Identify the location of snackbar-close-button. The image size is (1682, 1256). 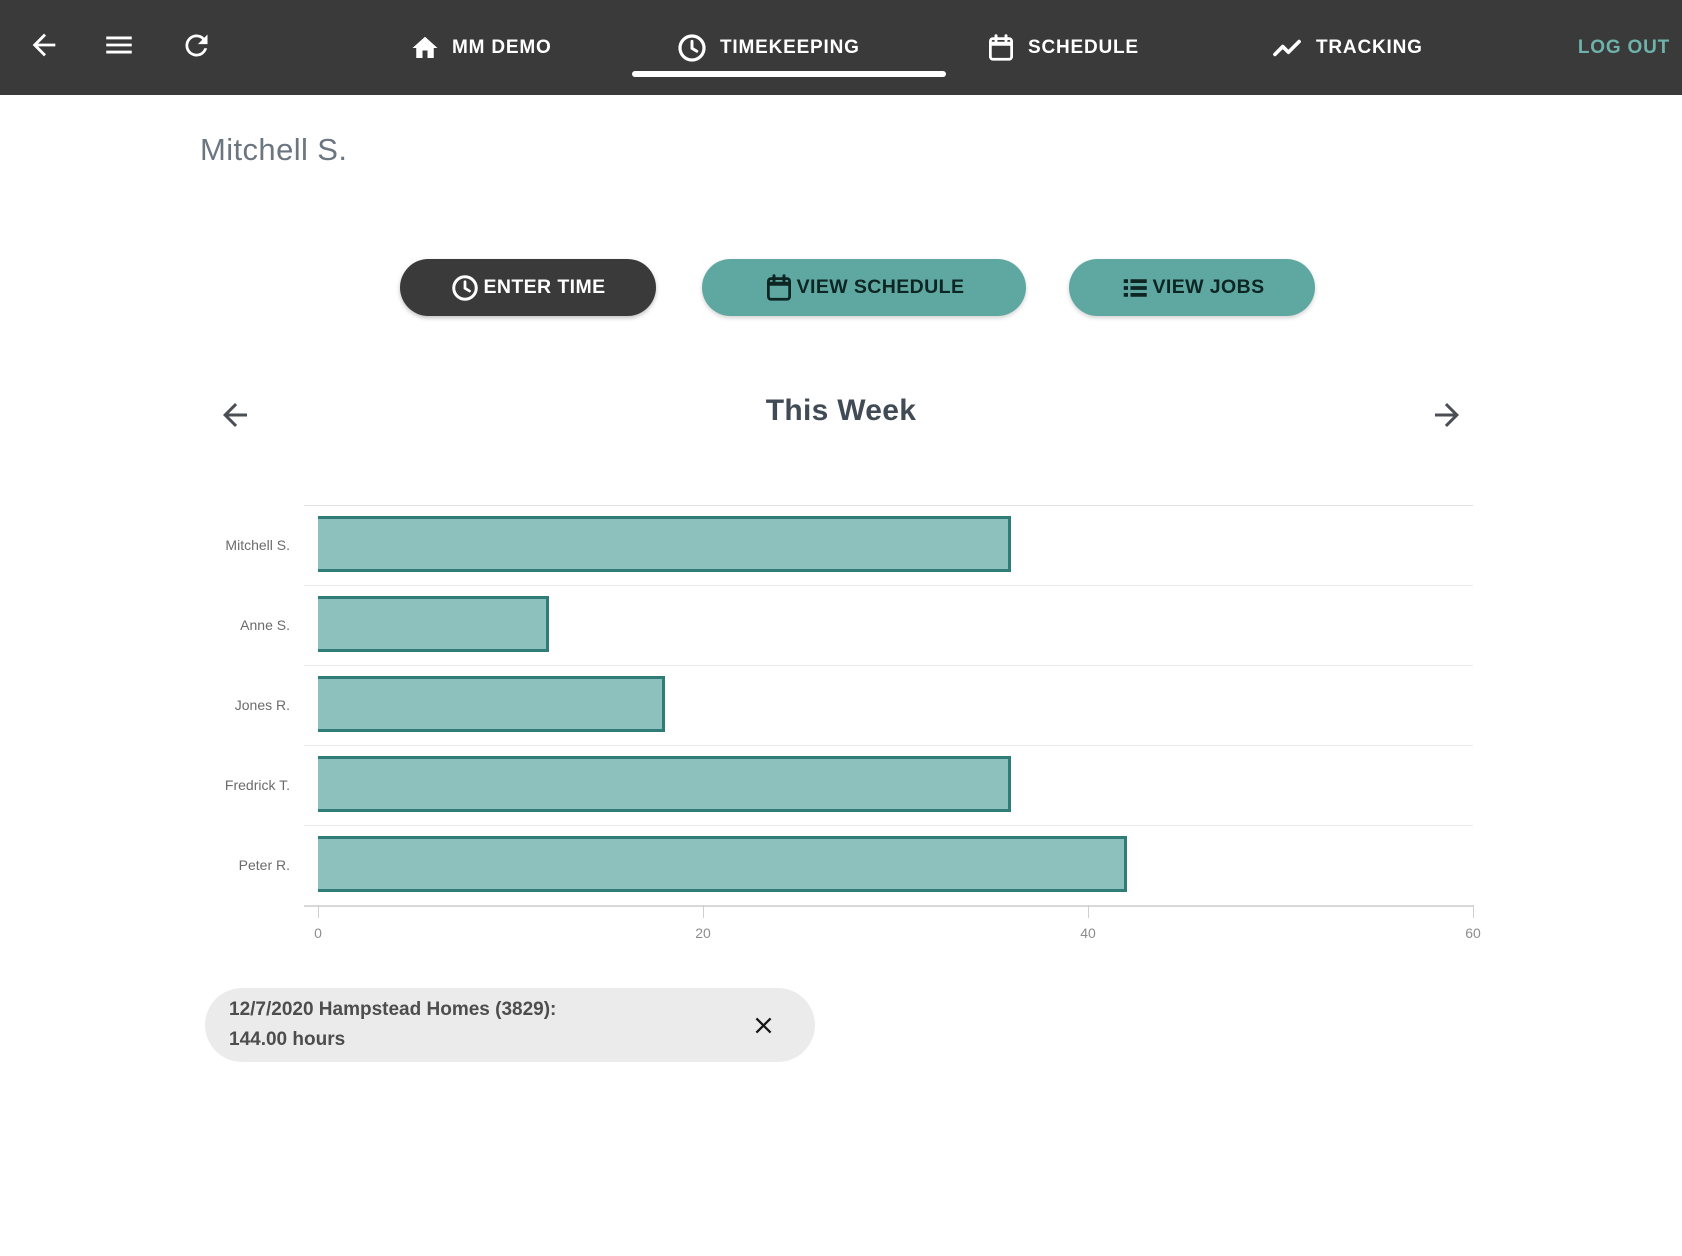
(763, 1025).